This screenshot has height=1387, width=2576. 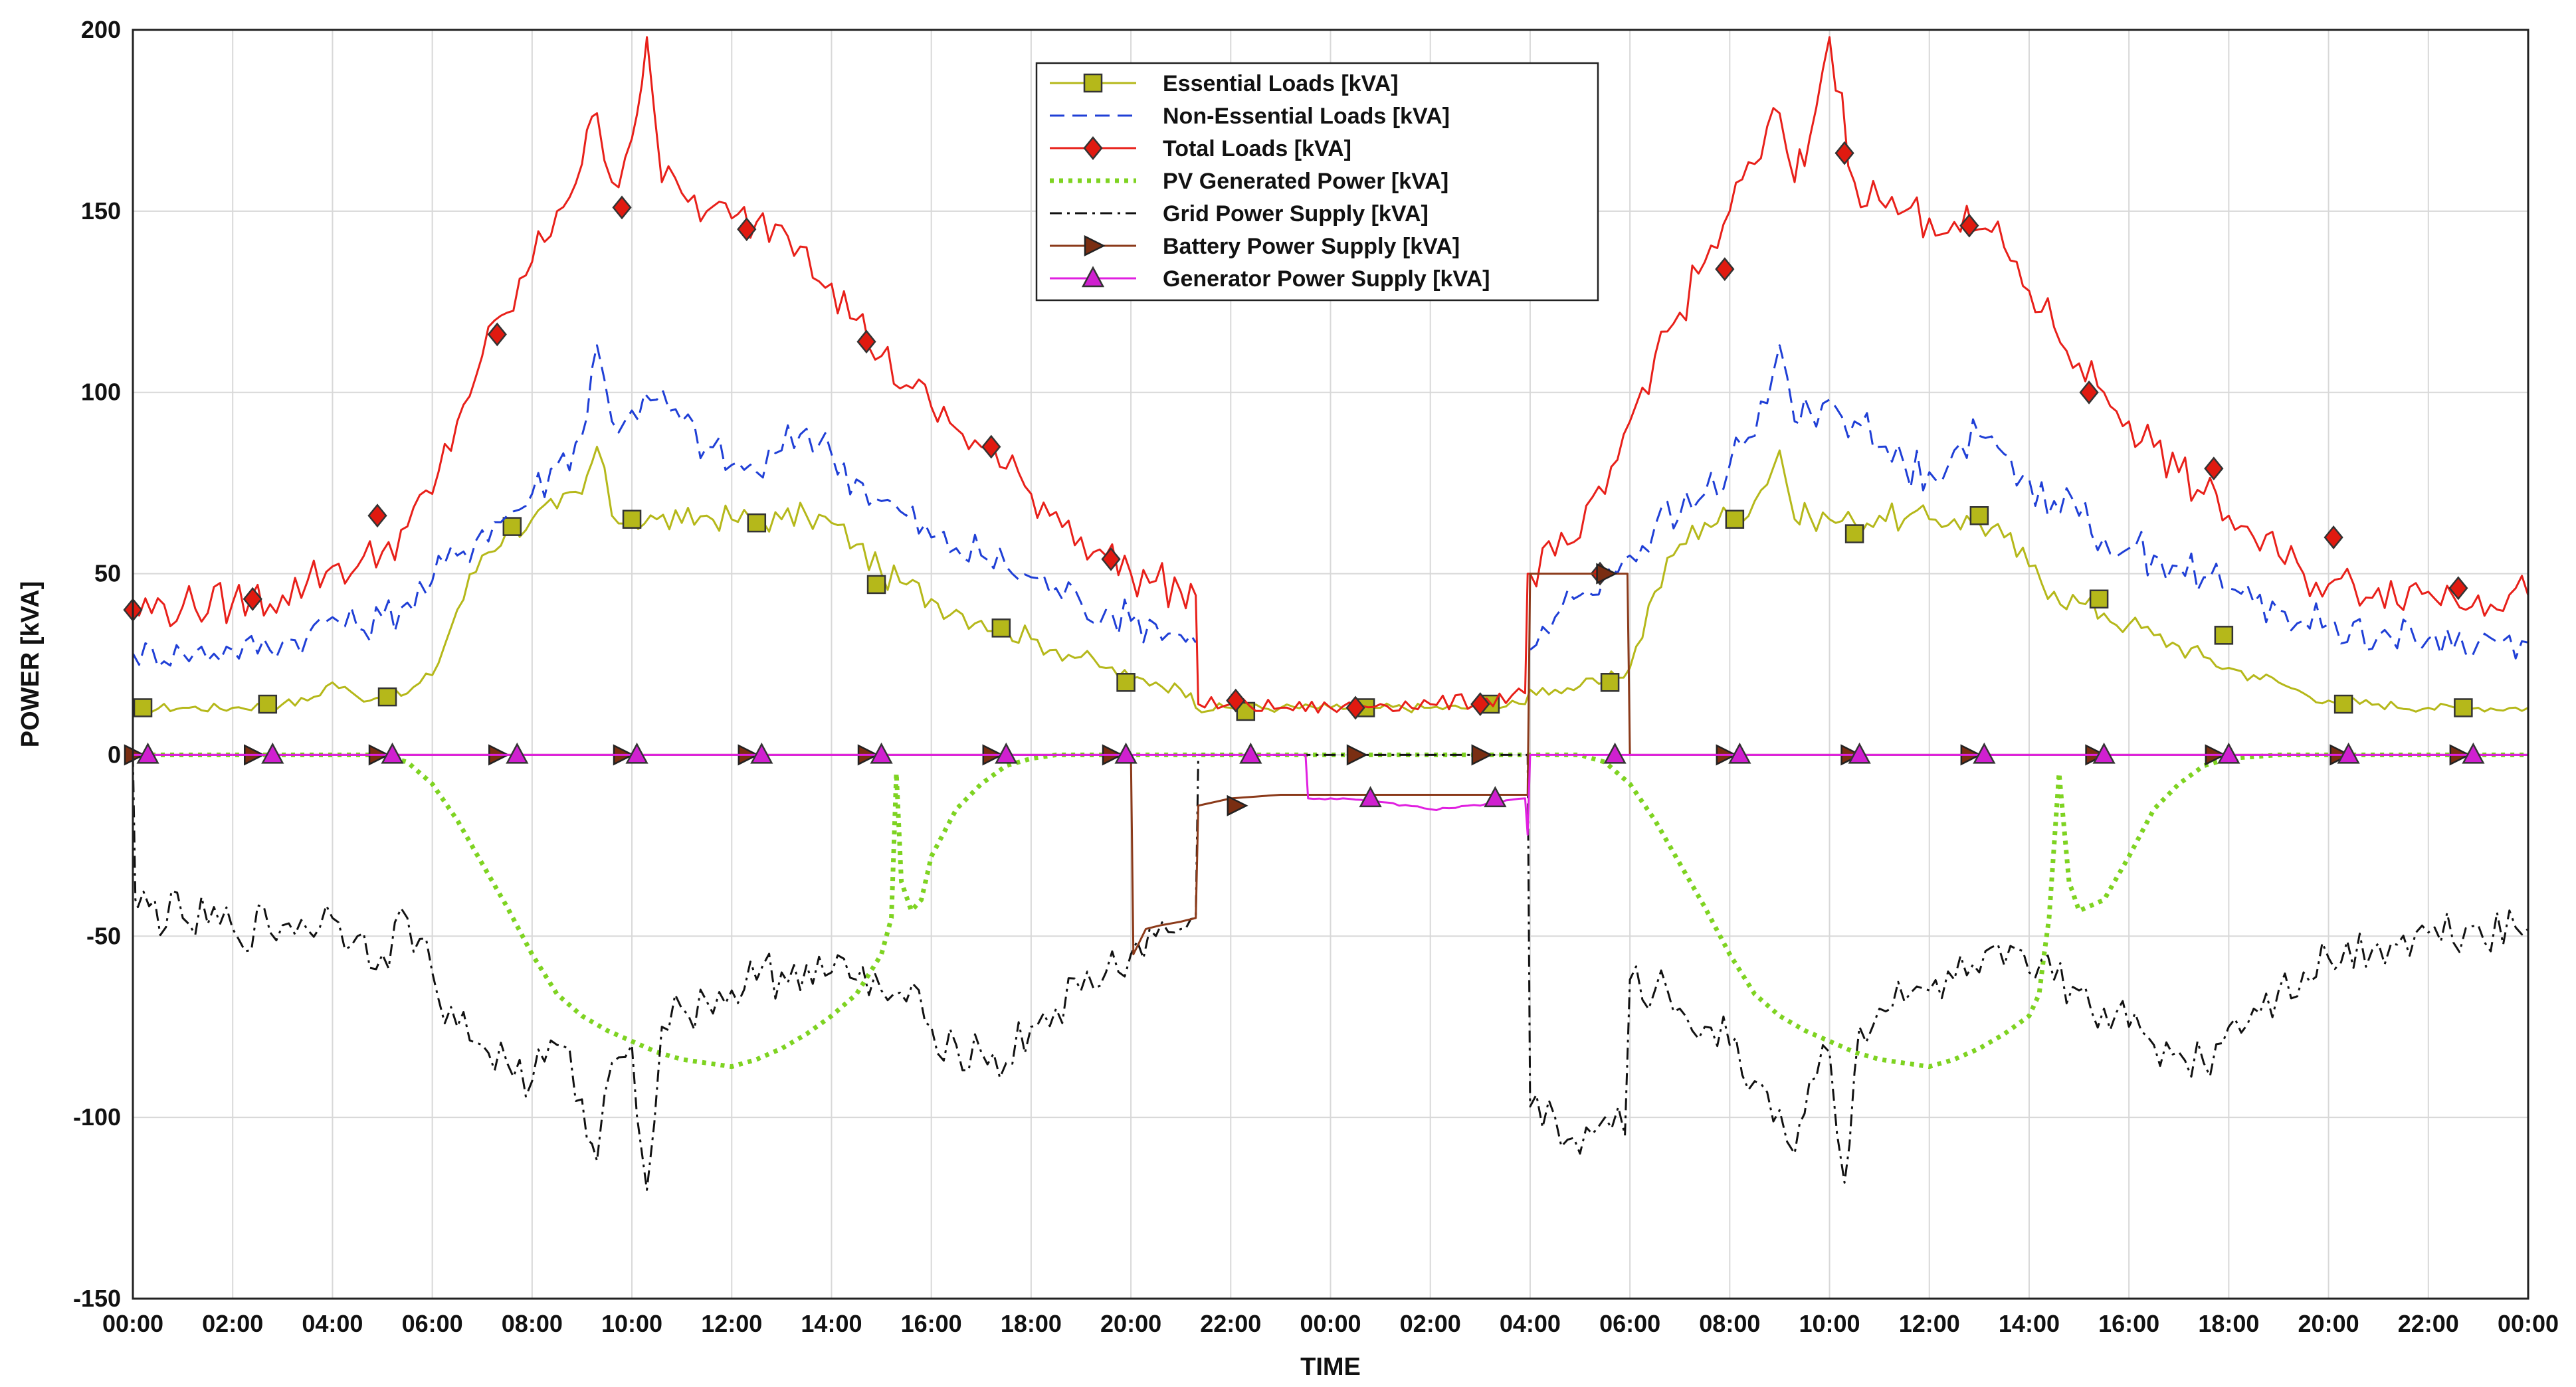 I want to click on legend-label: PV Generated Power [kVA], so click(x=1305, y=181).